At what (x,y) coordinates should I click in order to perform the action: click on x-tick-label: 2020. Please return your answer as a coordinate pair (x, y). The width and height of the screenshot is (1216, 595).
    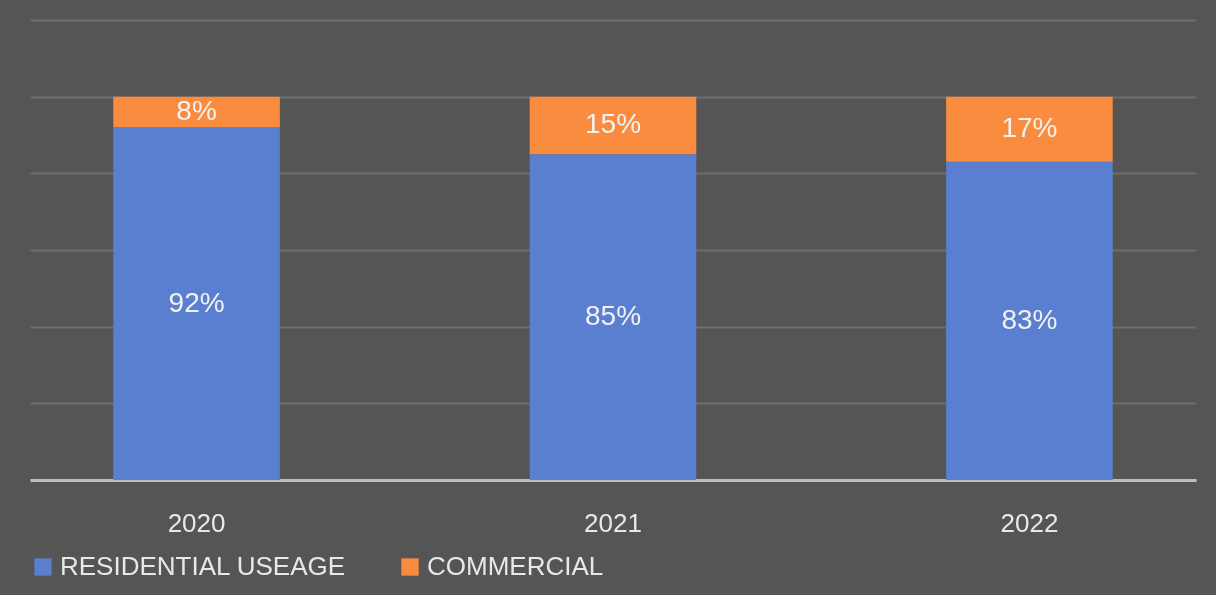
    Looking at the image, I should click on (196, 522).